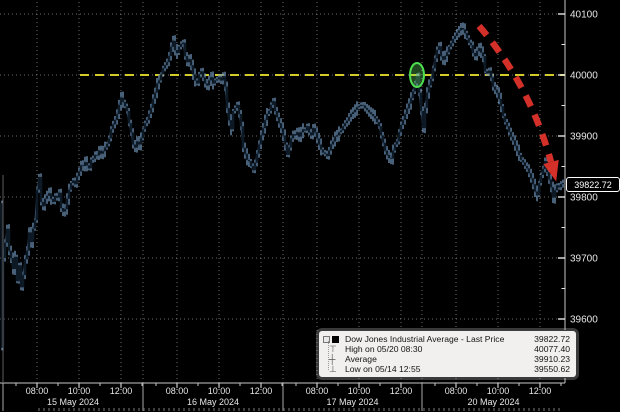 The height and width of the screenshot is (412, 620). Describe the element at coordinates (361, 359) in the screenshot. I see `legend-label: Average` at that location.